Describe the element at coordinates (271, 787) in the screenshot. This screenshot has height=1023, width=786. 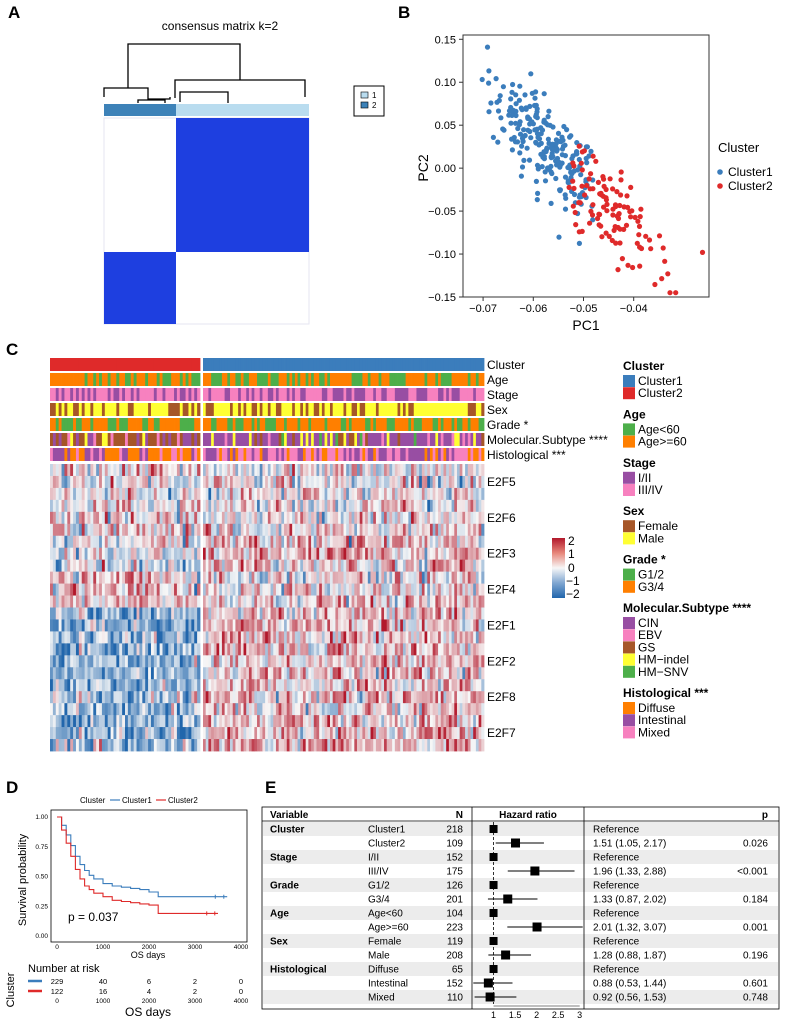
I see `panel-label-e: E` at that location.